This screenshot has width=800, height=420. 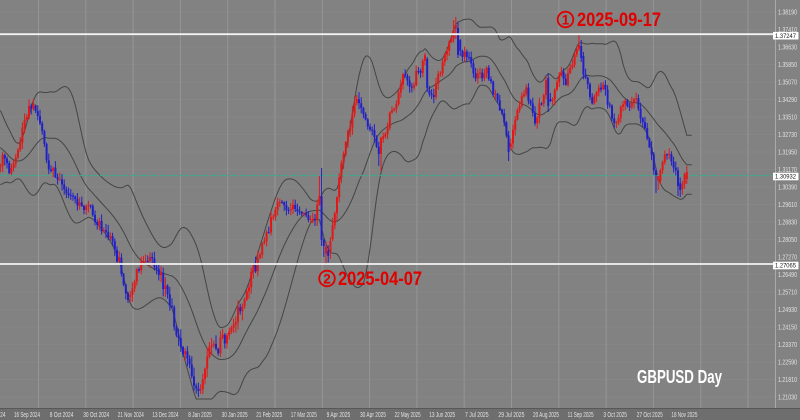 What do you see at coordinates (787, 398) in the screenshot?
I see `svg-text: 1.21030` at bounding box center [787, 398].